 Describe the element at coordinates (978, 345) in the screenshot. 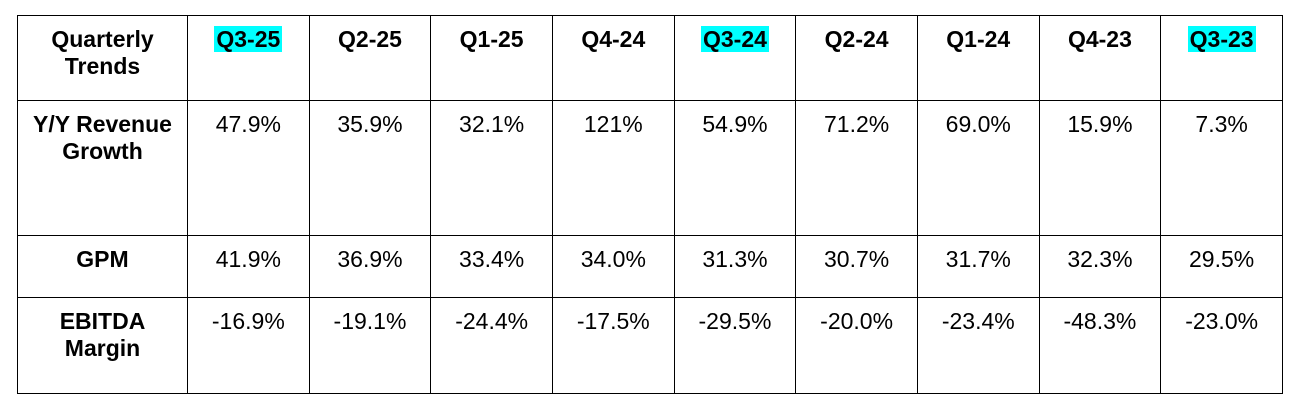

I see `cell: -23.4%` at that location.